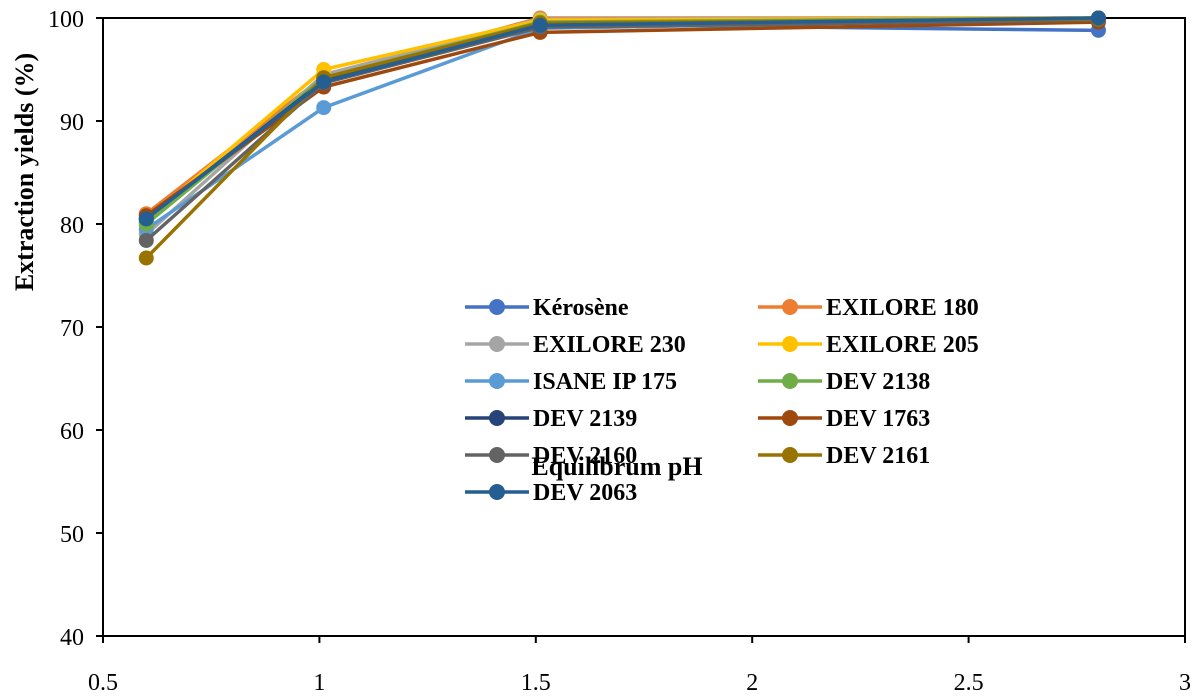  I want to click on legend-entry: DEV 2160, so click(551, 456).